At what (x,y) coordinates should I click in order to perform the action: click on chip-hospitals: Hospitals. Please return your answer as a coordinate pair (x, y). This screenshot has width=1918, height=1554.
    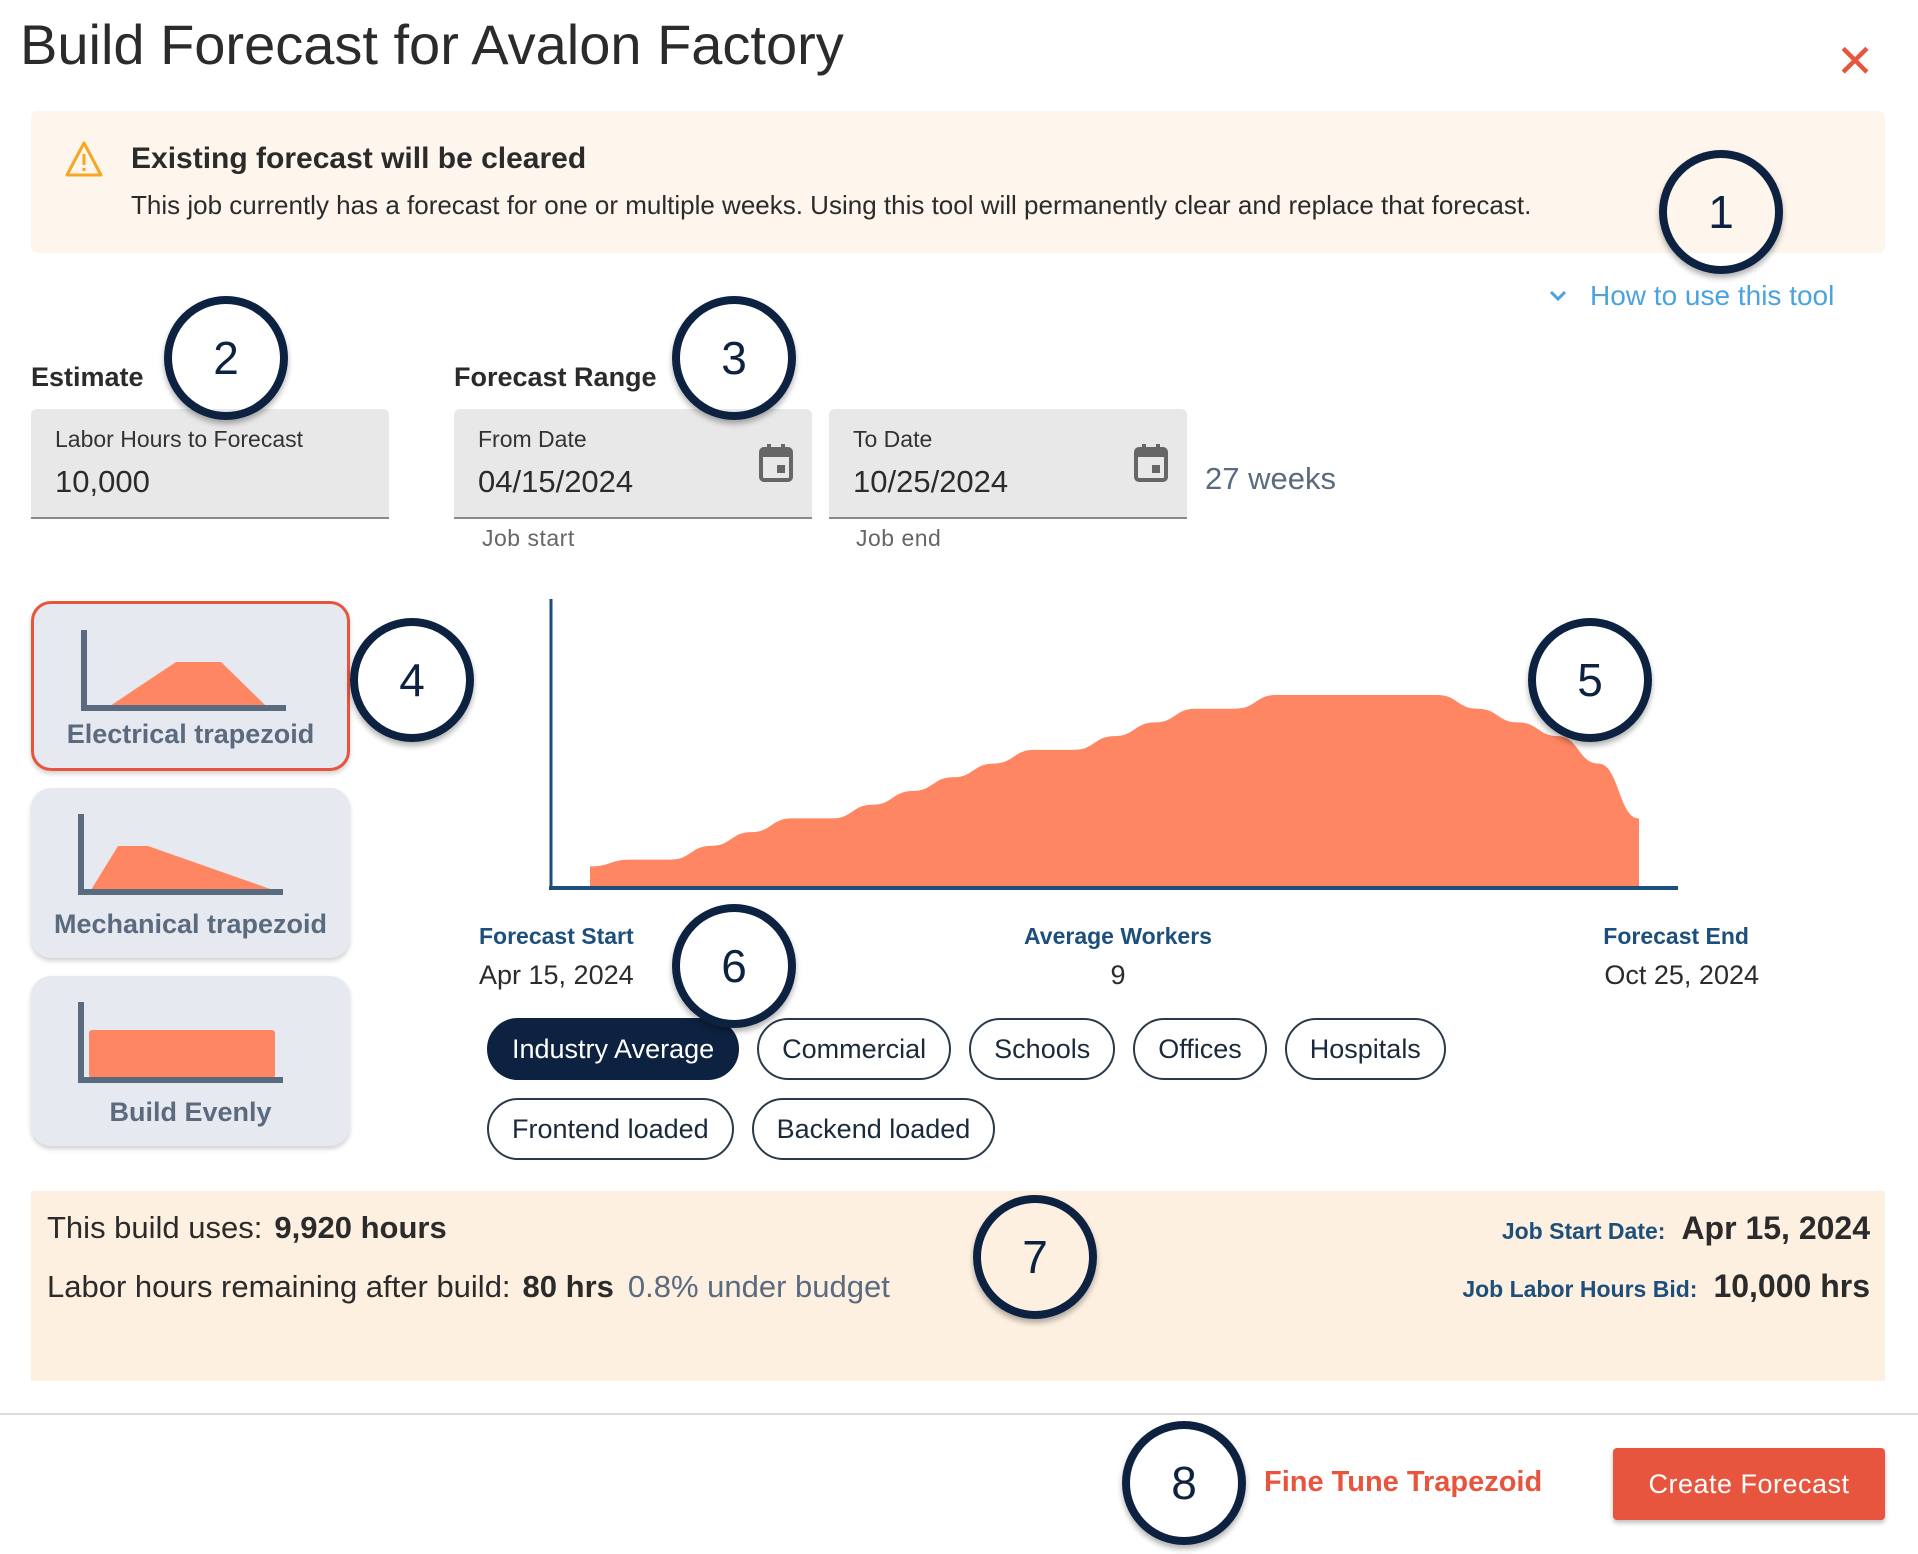
    Looking at the image, I should click on (1365, 1049).